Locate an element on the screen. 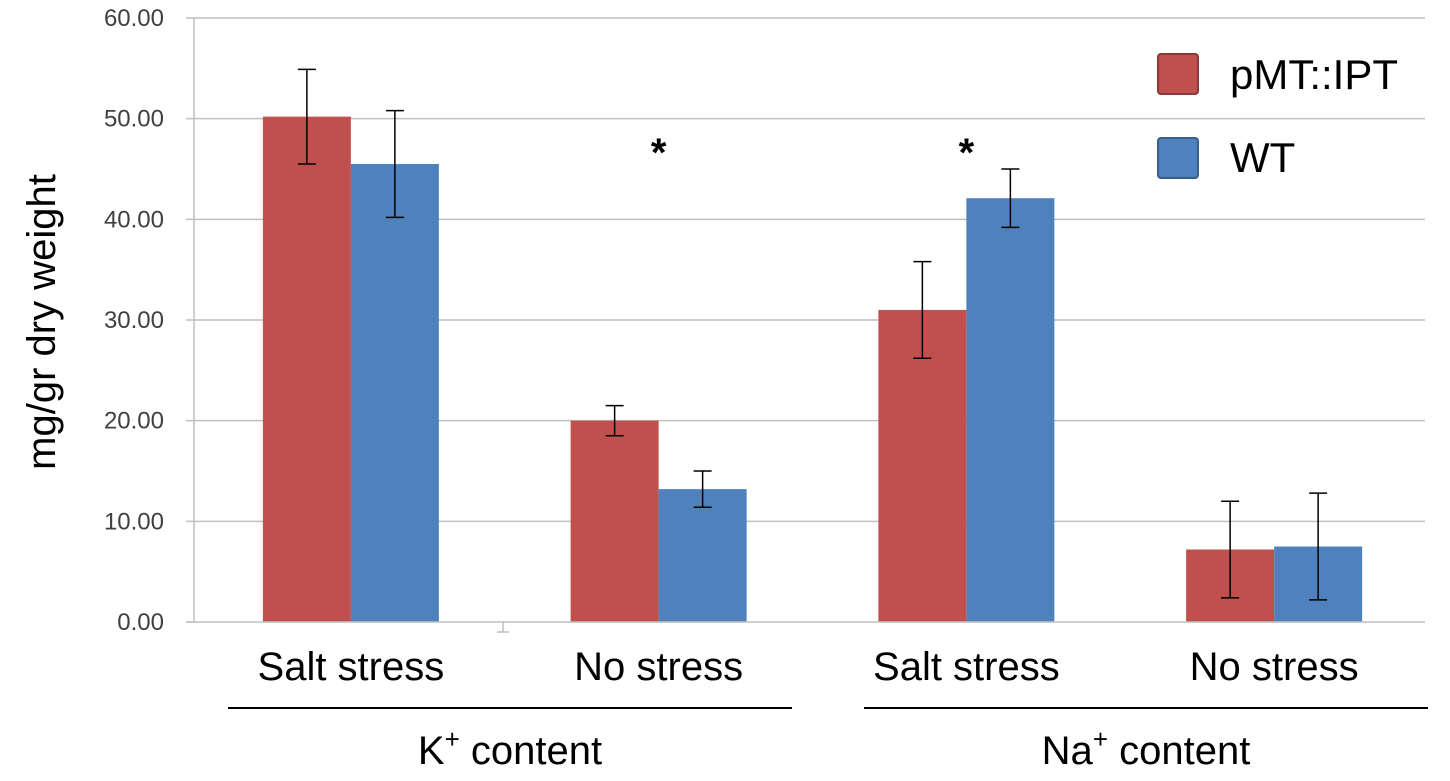 This screenshot has width=1450, height=781. group-label-k: K+ content is located at coordinates (510, 748).